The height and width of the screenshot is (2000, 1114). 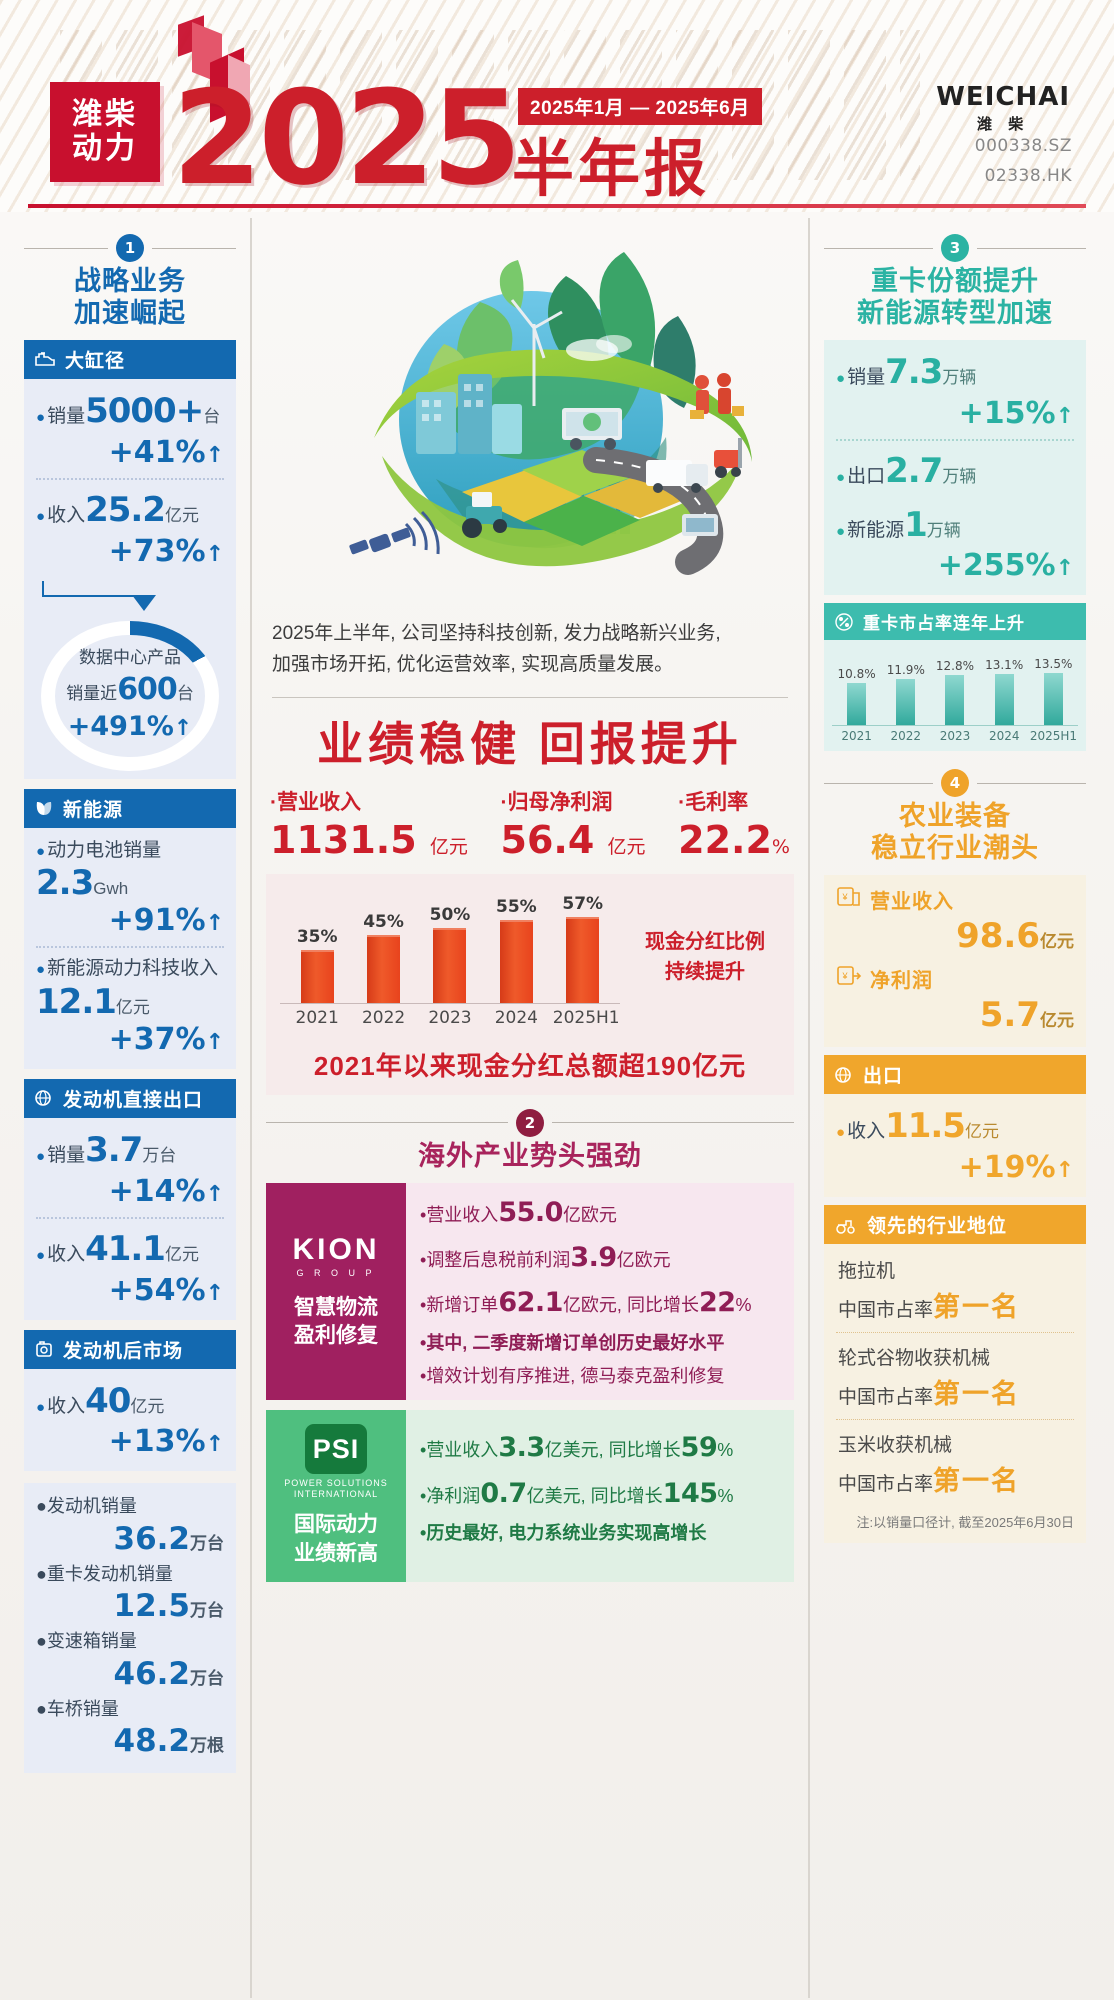 What do you see at coordinates (955, 1075) in the screenshot?
I see `card-header-ag-export: 出口` at bounding box center [955, 1075].